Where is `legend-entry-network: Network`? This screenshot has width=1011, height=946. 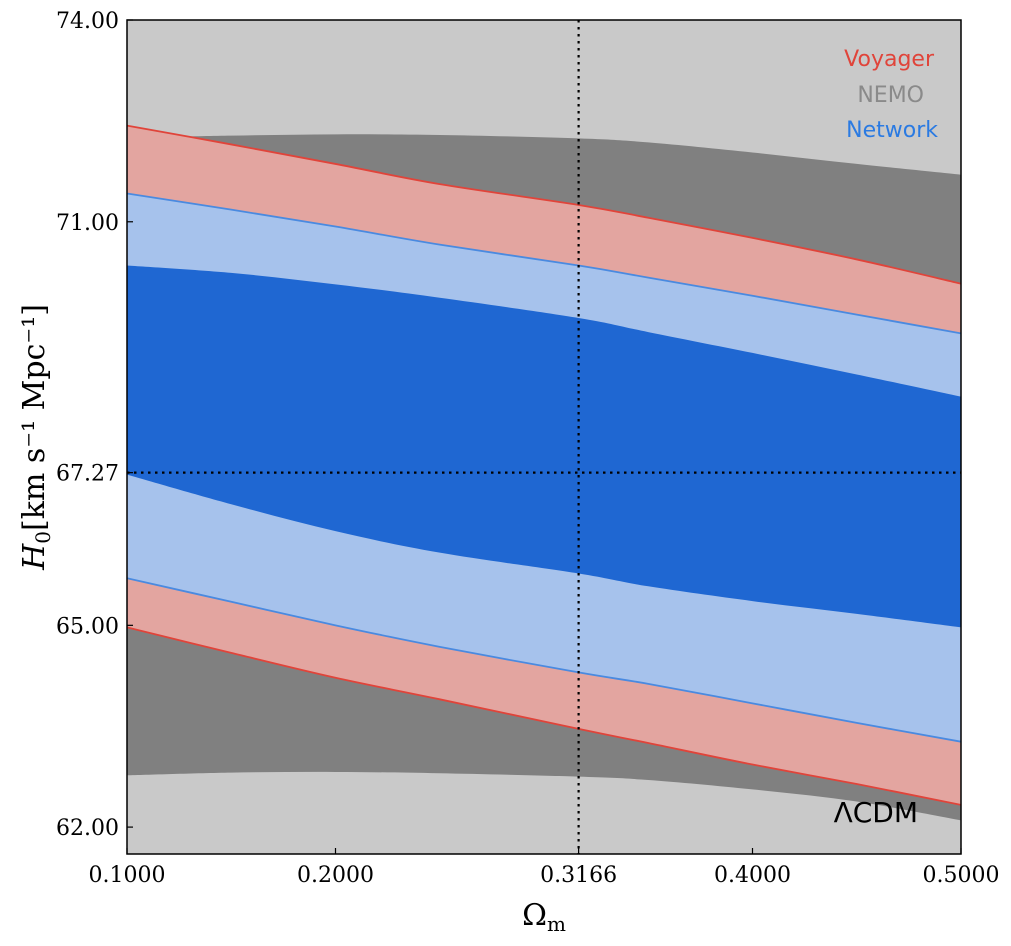
legend-entry-network: Network is located at coordinates (892, 130).